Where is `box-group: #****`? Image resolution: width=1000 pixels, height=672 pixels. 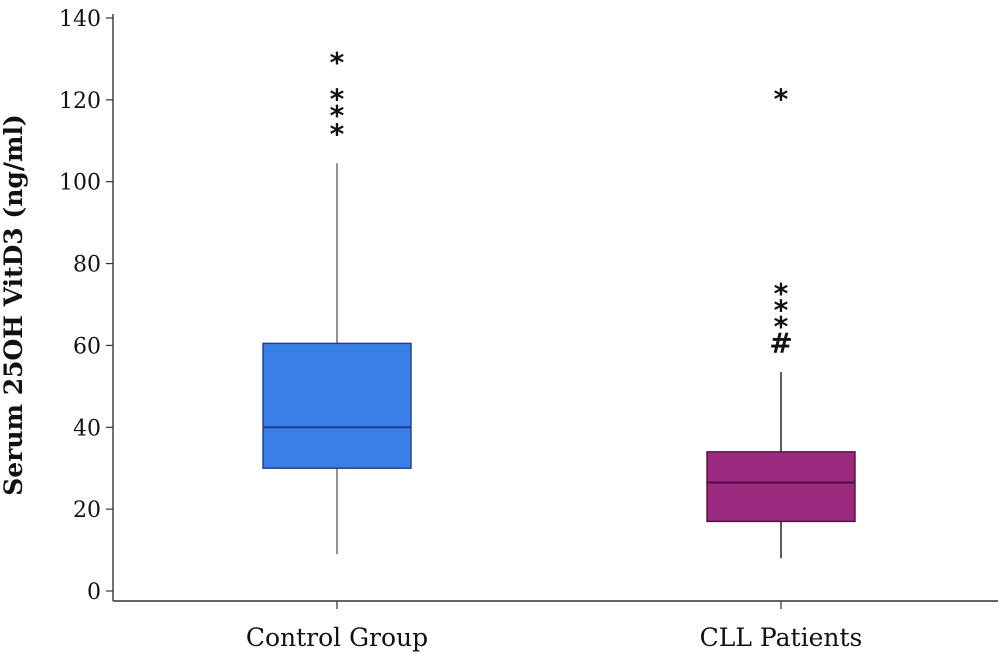 box-group: #**** is located at coordinates (781, 321).